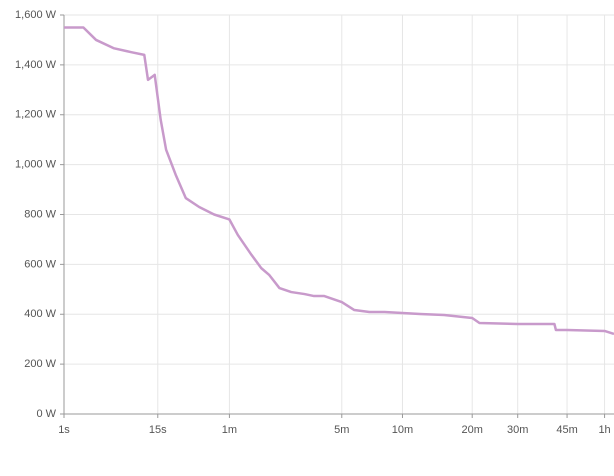 The height and width of the screenshot is (476, 614). Describe the element at coordinates (36, 65) in the screenshot. I see `y-tick-label: 1,400 W` at that location.